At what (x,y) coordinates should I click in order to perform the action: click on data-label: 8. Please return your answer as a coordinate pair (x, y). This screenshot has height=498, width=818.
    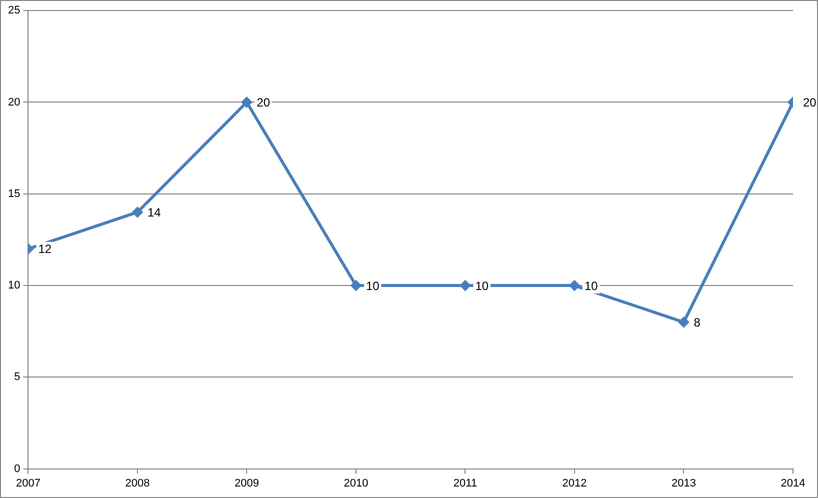
    Looking at the image, I should click on (697, 322).